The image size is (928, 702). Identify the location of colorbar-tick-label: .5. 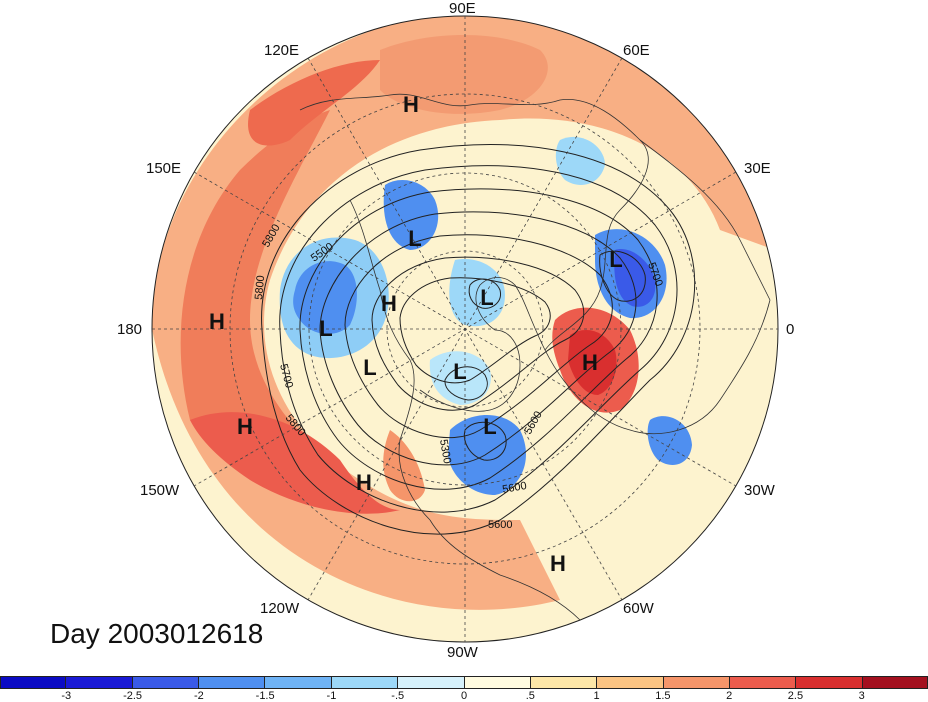
(530, 696).